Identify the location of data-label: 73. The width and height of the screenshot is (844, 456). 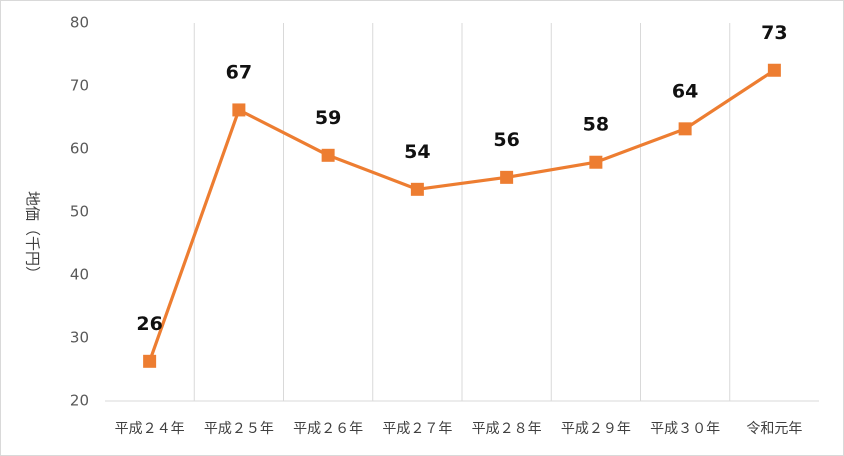
(774, 33).